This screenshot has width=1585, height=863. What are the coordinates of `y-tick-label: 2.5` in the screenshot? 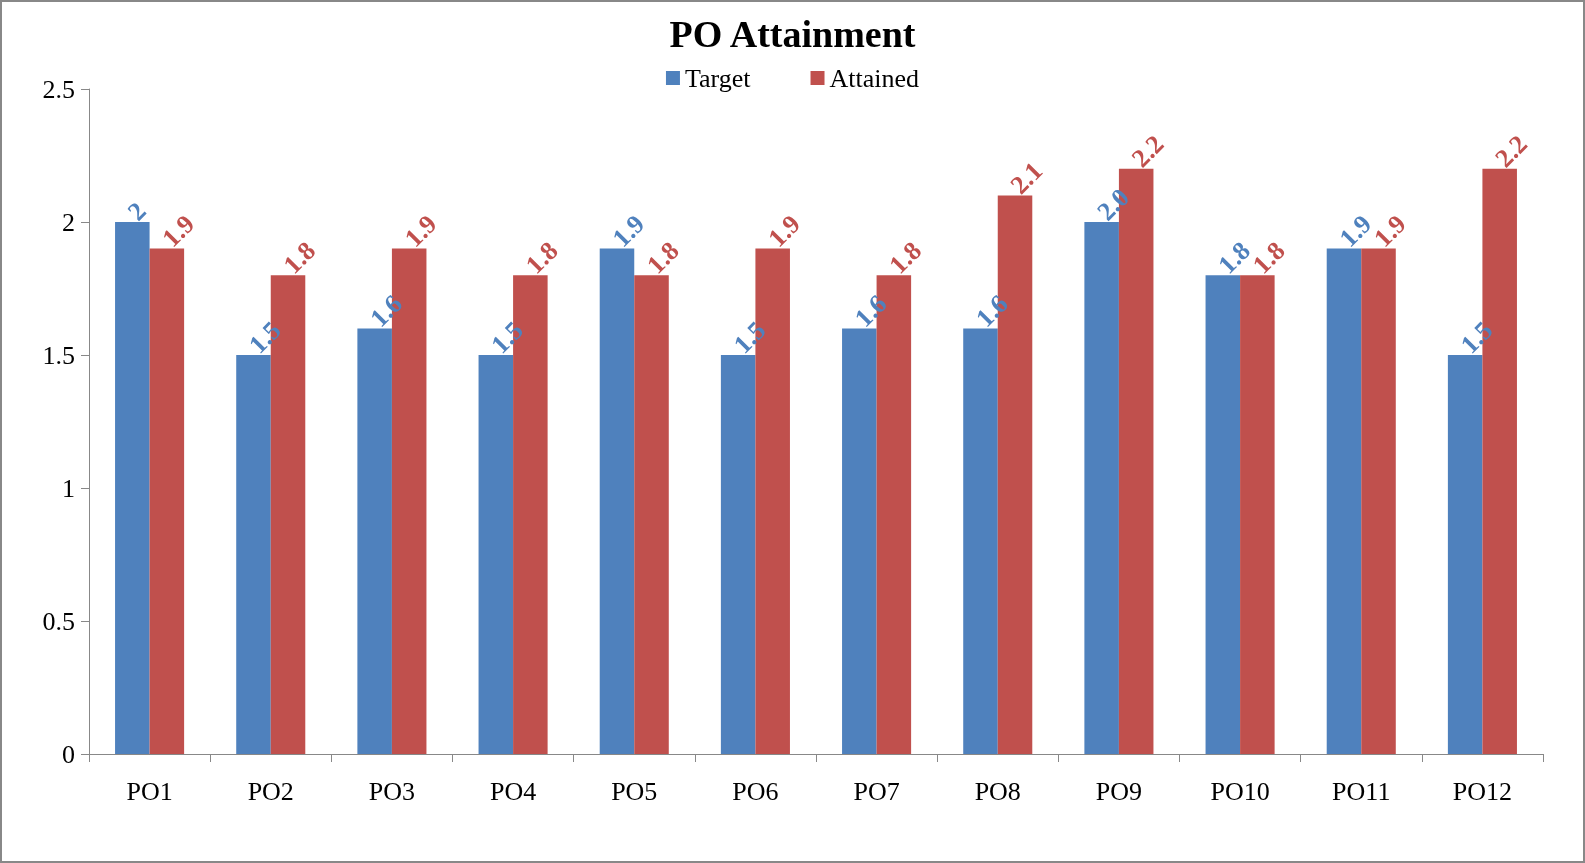 It's located at (58, 89).